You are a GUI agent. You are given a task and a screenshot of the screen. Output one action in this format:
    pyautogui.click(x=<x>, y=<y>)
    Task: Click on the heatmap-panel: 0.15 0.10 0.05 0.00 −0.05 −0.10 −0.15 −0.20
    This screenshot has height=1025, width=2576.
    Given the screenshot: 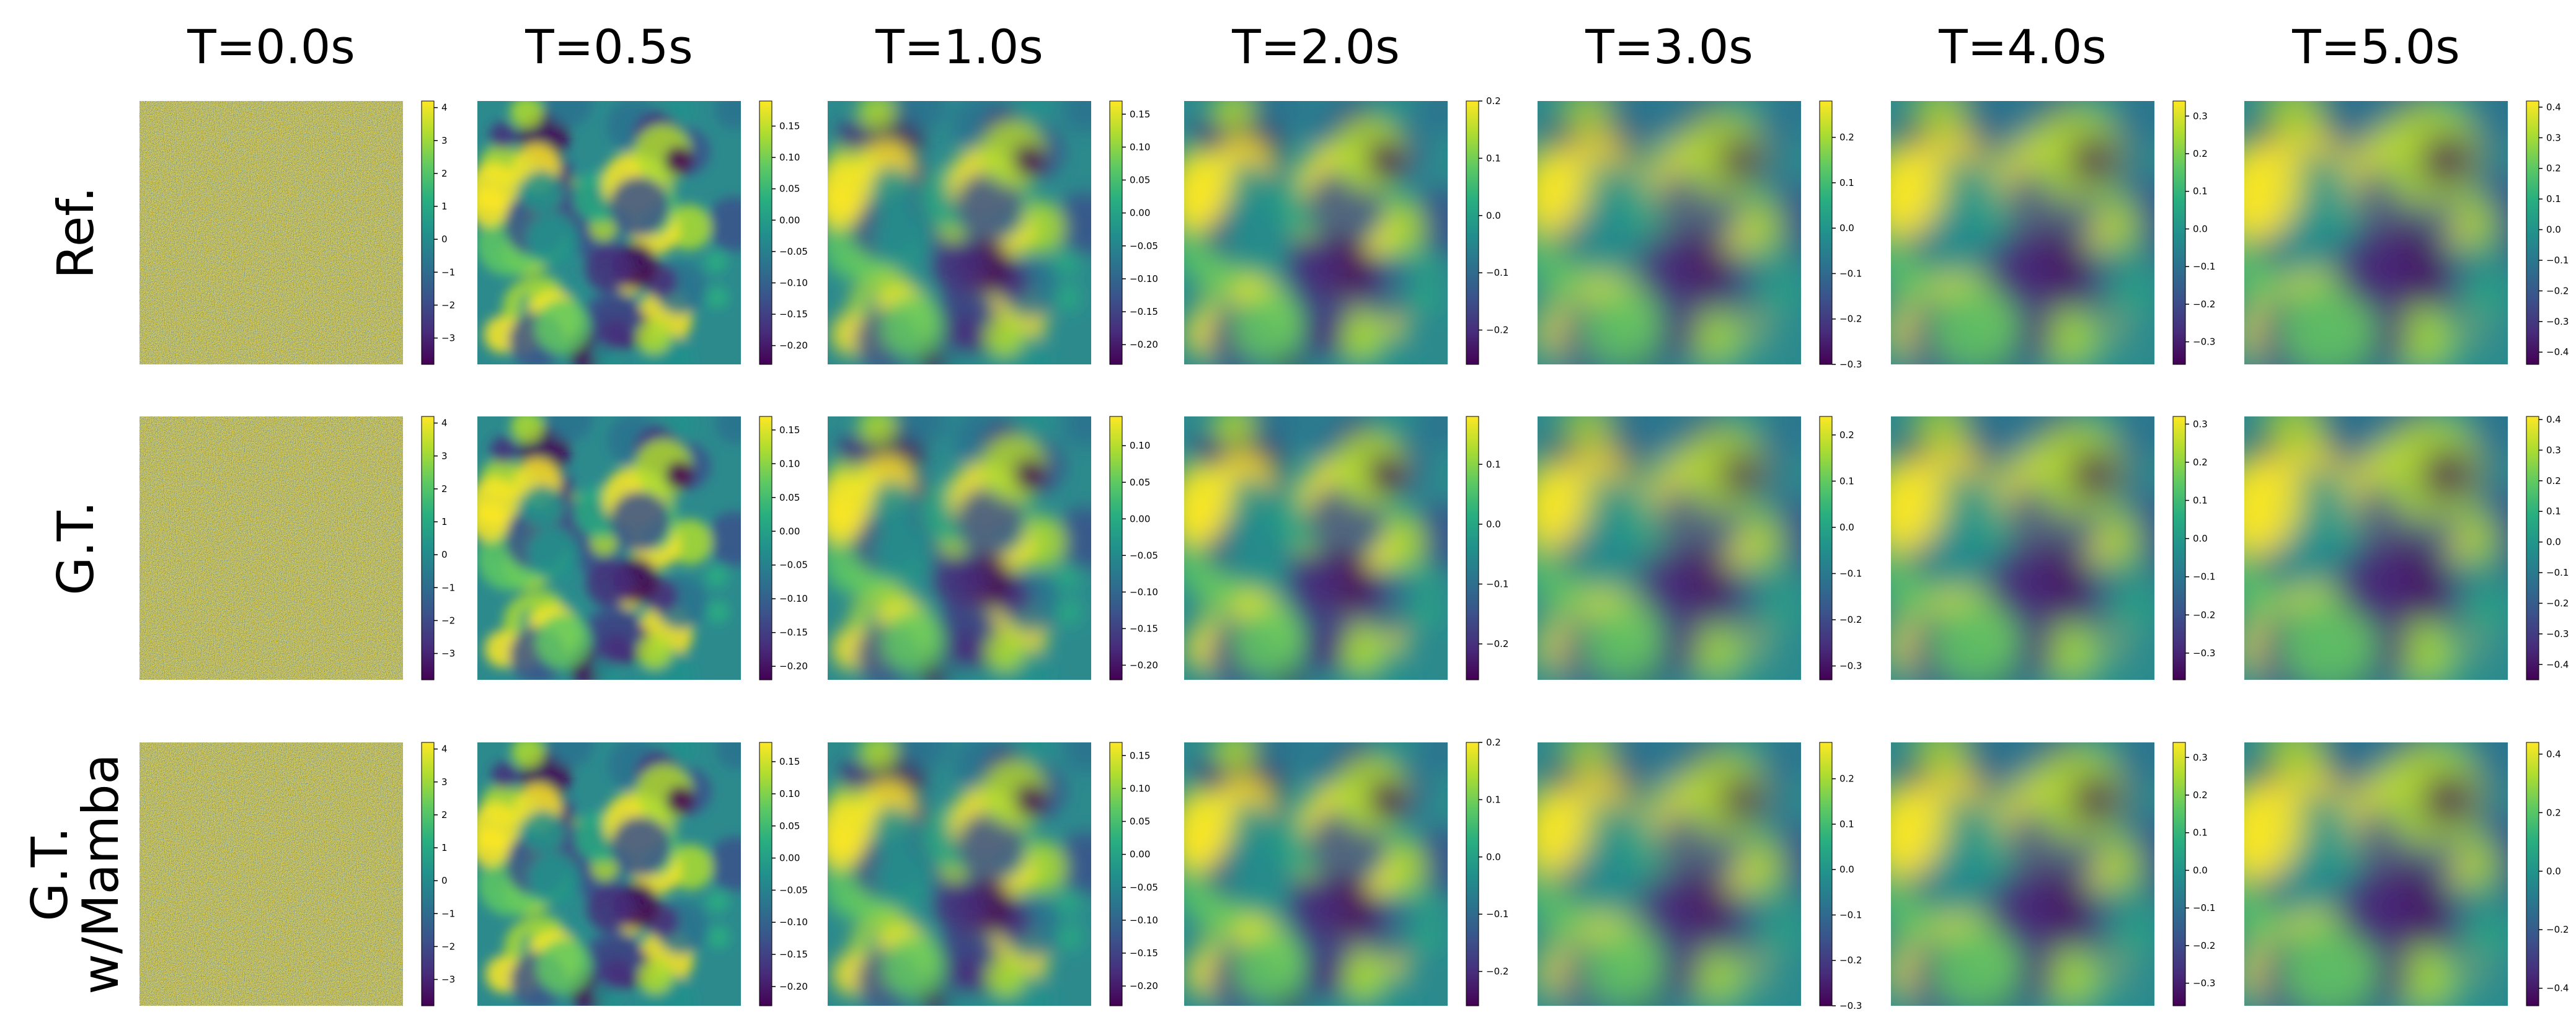 What is the action you would take?
    pyautogui.click(x=993, y=232)
    